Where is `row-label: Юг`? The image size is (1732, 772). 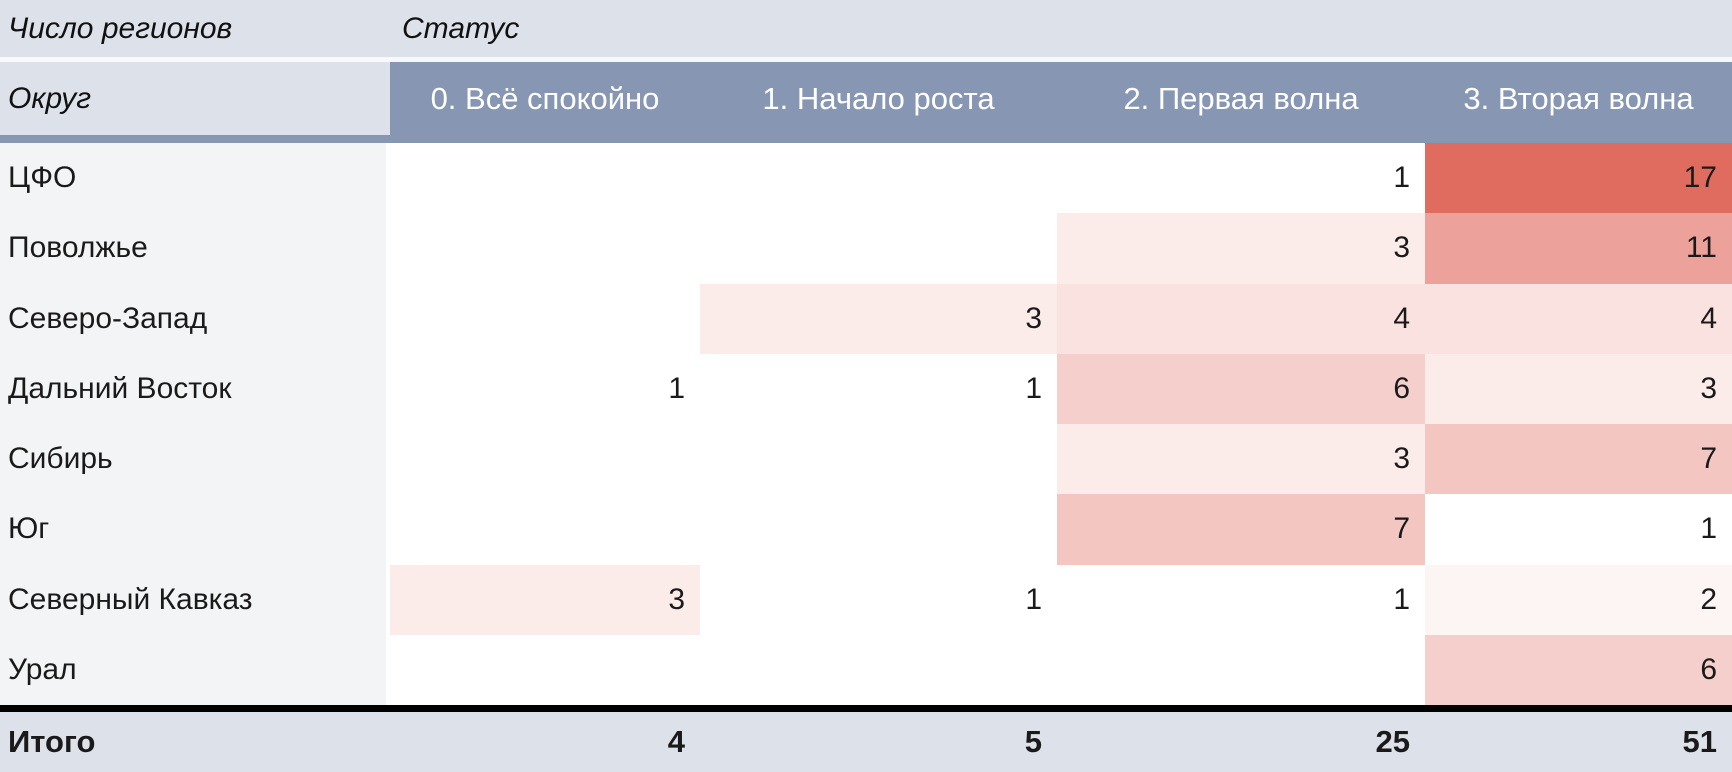 row-label: Юг is located at coordinates (195, 529).